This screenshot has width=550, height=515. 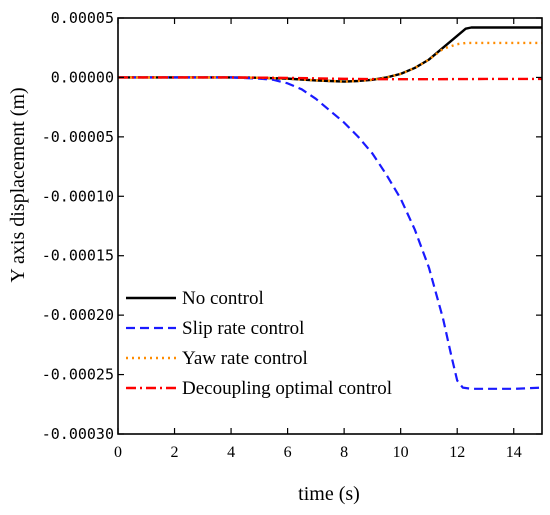 What do you see at coordinates (82, 18) in the screenshot?
I see `y-tick-label: 0.00005` at bounding box center [82, 18].